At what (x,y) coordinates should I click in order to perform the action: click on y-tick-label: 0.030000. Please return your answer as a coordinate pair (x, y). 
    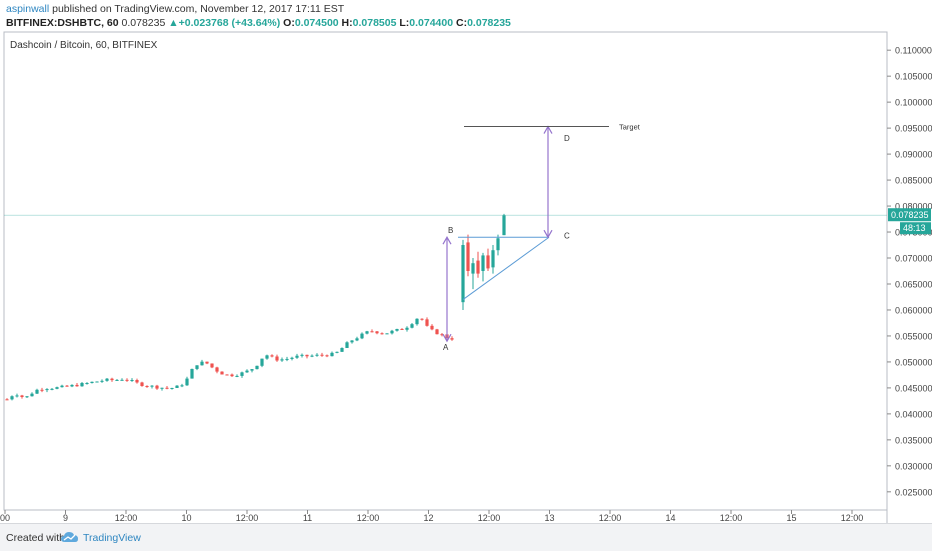
    Looking at the image, I should click on (913, 466).